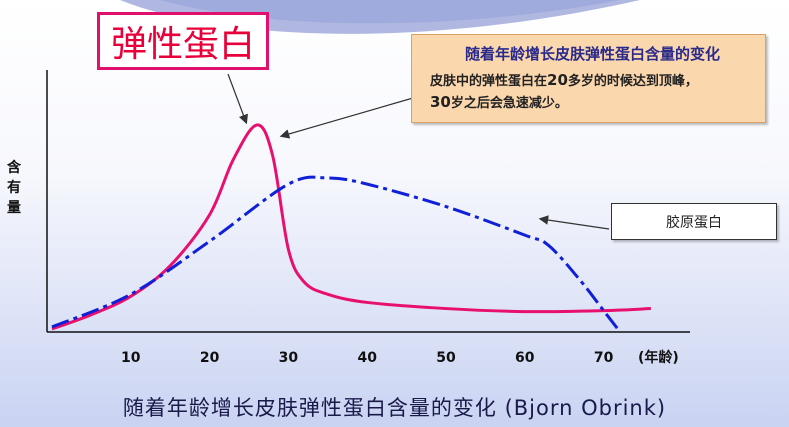 The height and width of the screenshot is (427, 789). What do you see at coordinates (346, 118) in the screenshot?
I see `note-arrow` at bounding box center [346, 118].